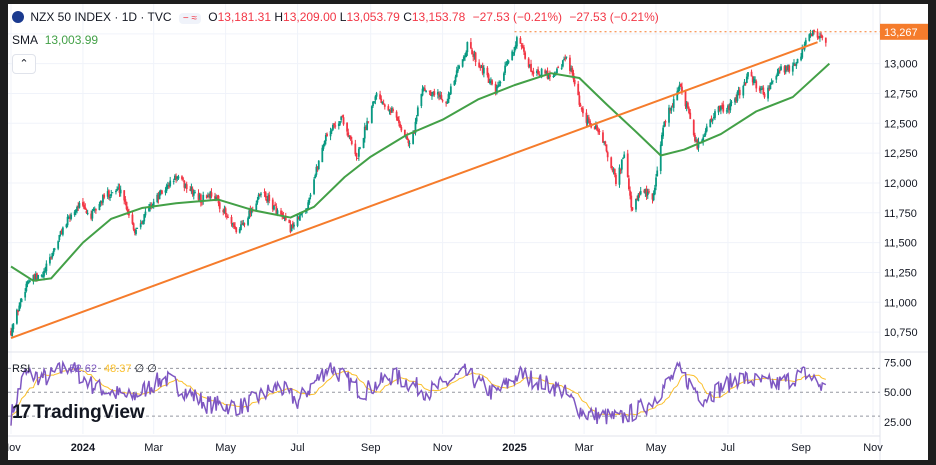 The width and height of the screenshot is (936, 465). Describe the element at coordinates (898, 393) in the screenshot. I see `rsi-tick-label: 50.00` at that location.